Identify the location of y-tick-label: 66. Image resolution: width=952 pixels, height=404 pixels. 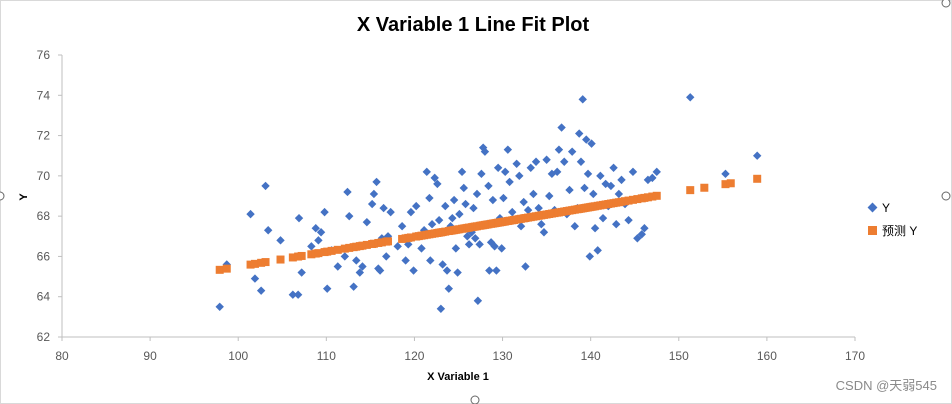
(44, 256).